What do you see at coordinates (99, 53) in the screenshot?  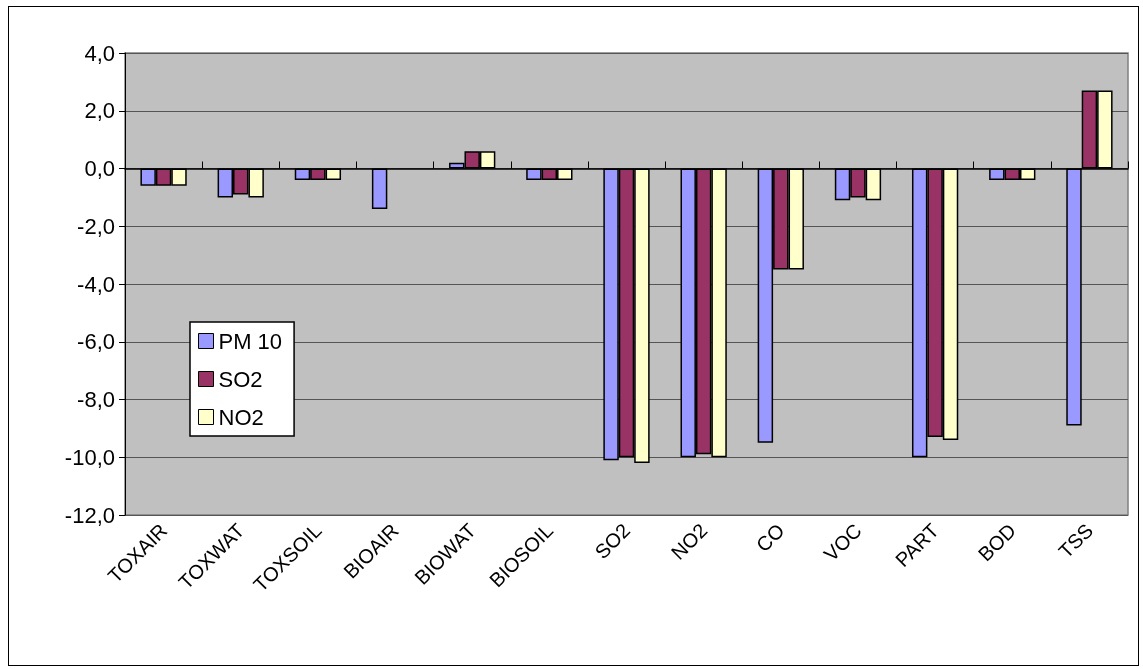 I see `y-tick-label: 4,0` at bounding box center [99, 53].